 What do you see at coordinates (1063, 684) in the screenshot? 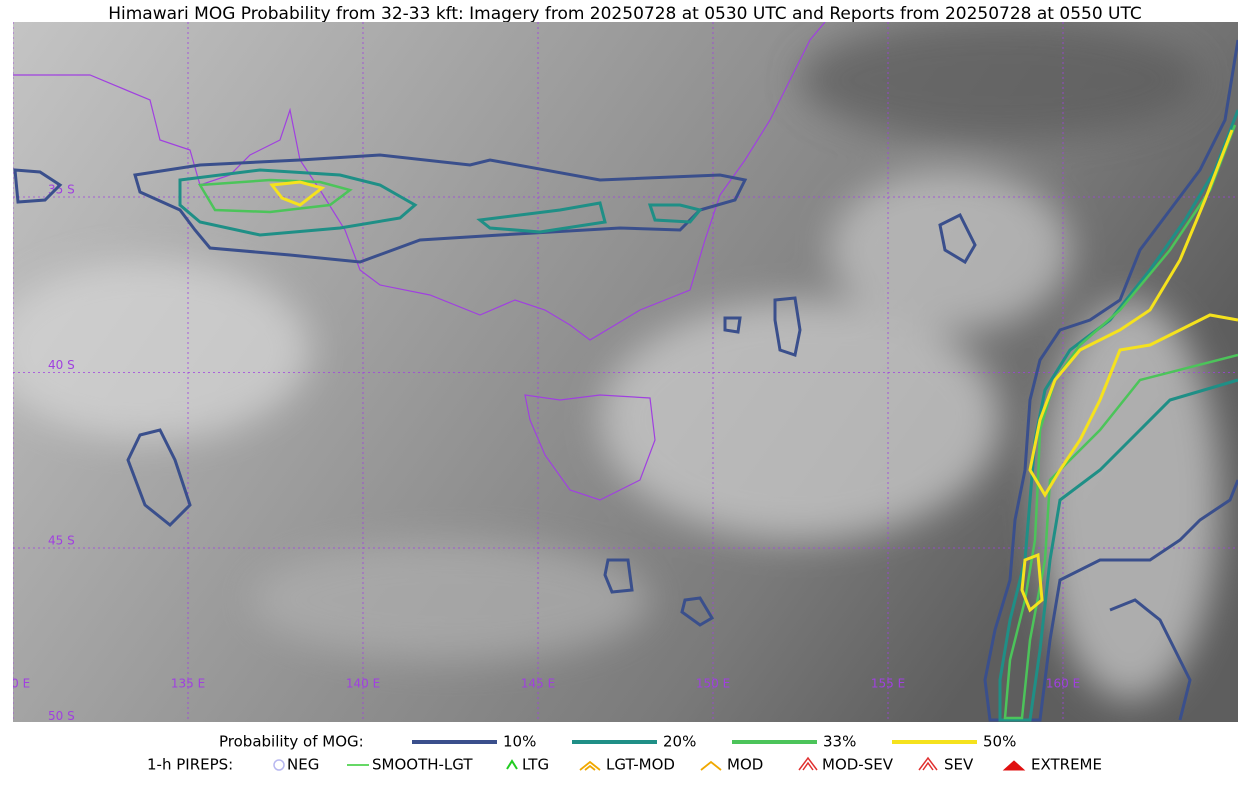
I see `lon-label: 160 E` at bounding box center [1063, 684].